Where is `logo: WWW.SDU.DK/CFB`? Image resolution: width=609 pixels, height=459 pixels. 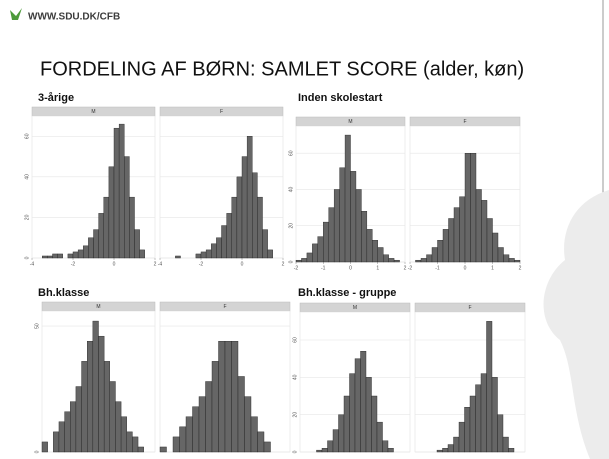 logo: WWW.SDU.DK/CFB is located at coordinates (65, 15).